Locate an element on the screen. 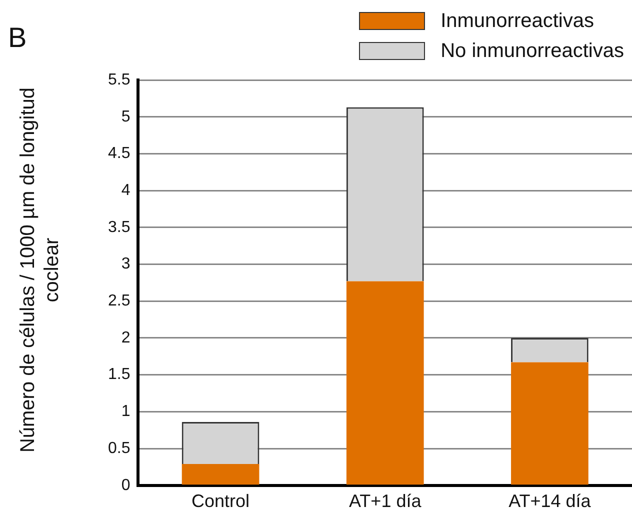 The height and width of the screenshot is (523, 632). y-tick-label: 0.5 is located at coordinates (119, 448).